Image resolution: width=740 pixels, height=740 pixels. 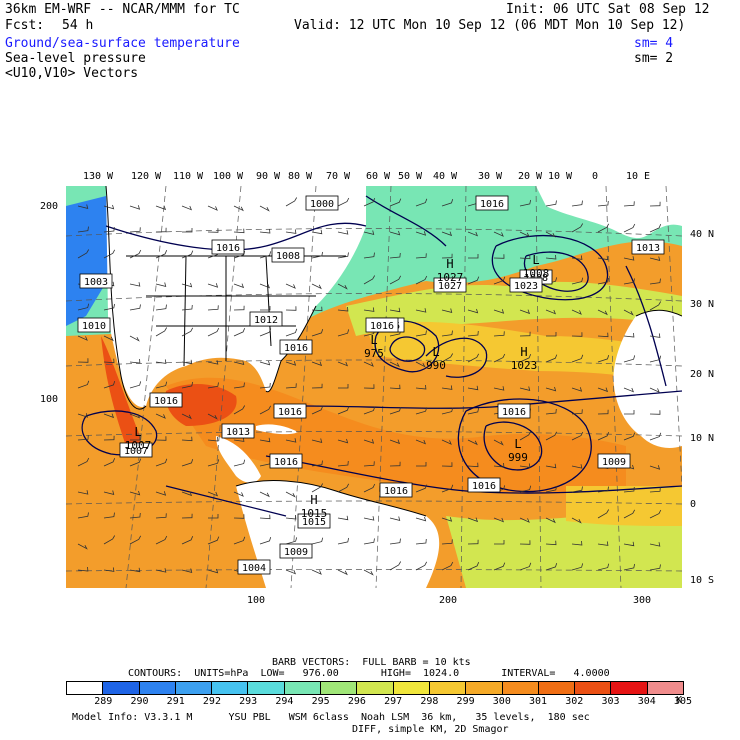 I want to click on fcst-label: Fcst:, so click(x=25, y=25).